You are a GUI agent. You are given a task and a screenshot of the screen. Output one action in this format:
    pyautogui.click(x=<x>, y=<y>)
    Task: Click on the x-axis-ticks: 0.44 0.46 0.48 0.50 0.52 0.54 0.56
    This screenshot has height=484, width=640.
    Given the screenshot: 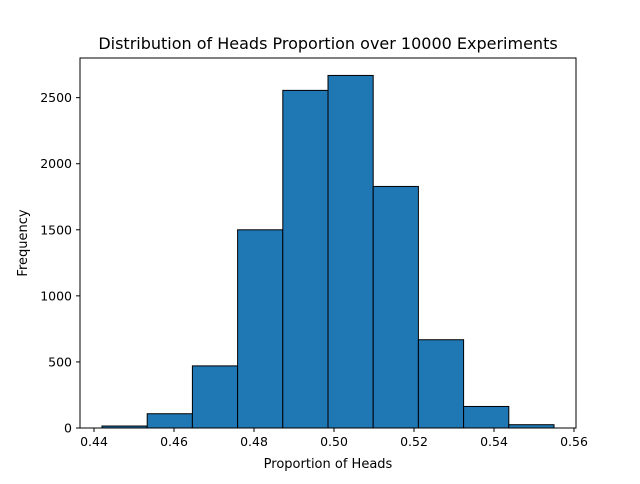 What is the action you would take?
    pyautogui.click(x=334, y=438)
    